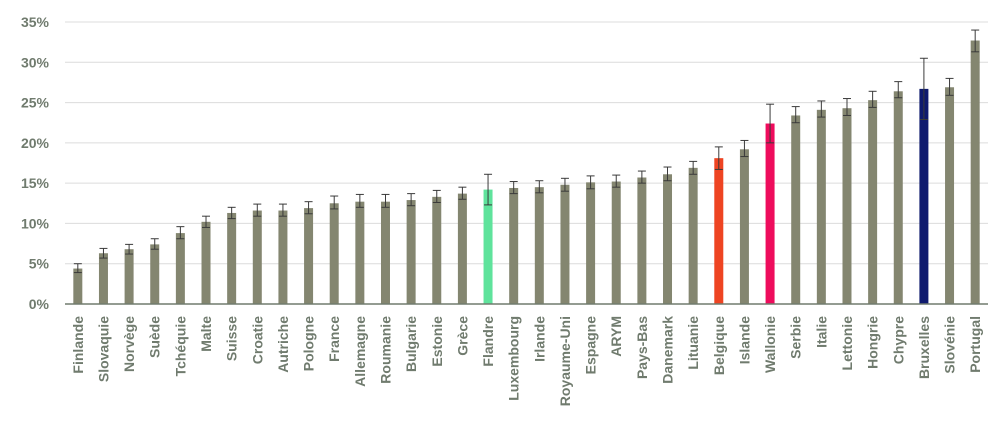 The image size is (1000, 440). I want to click on x-tick-label: Chypre, so click(898, 340).